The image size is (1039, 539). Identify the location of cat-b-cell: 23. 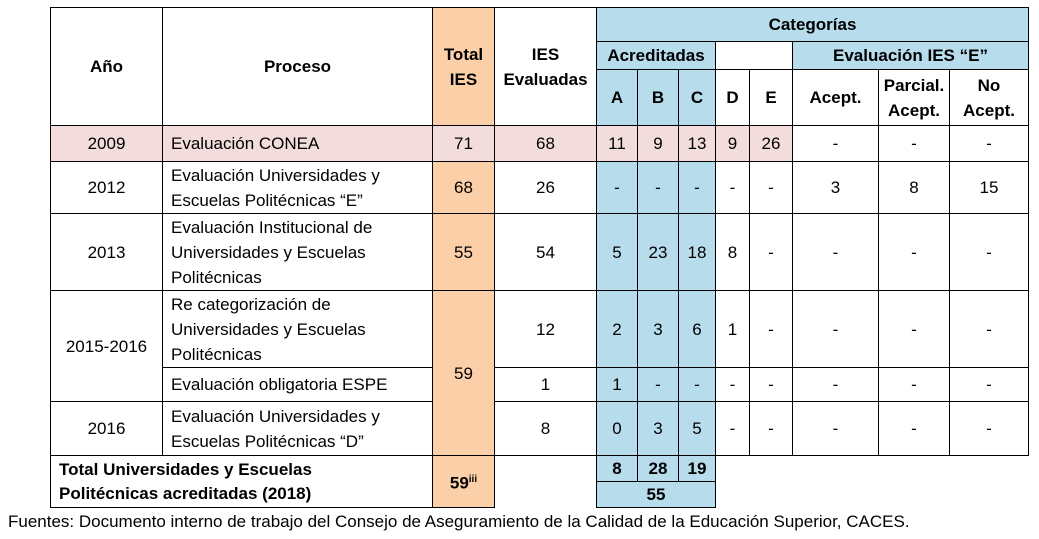
(658, 252).